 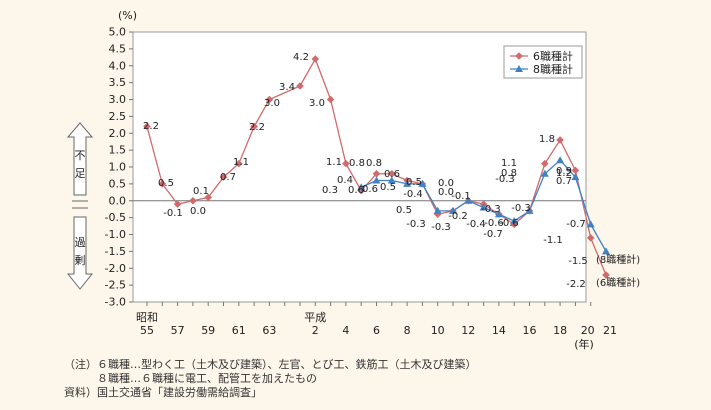 I want to click on y-tick-label: 4.0, so click(x=118, y=65).